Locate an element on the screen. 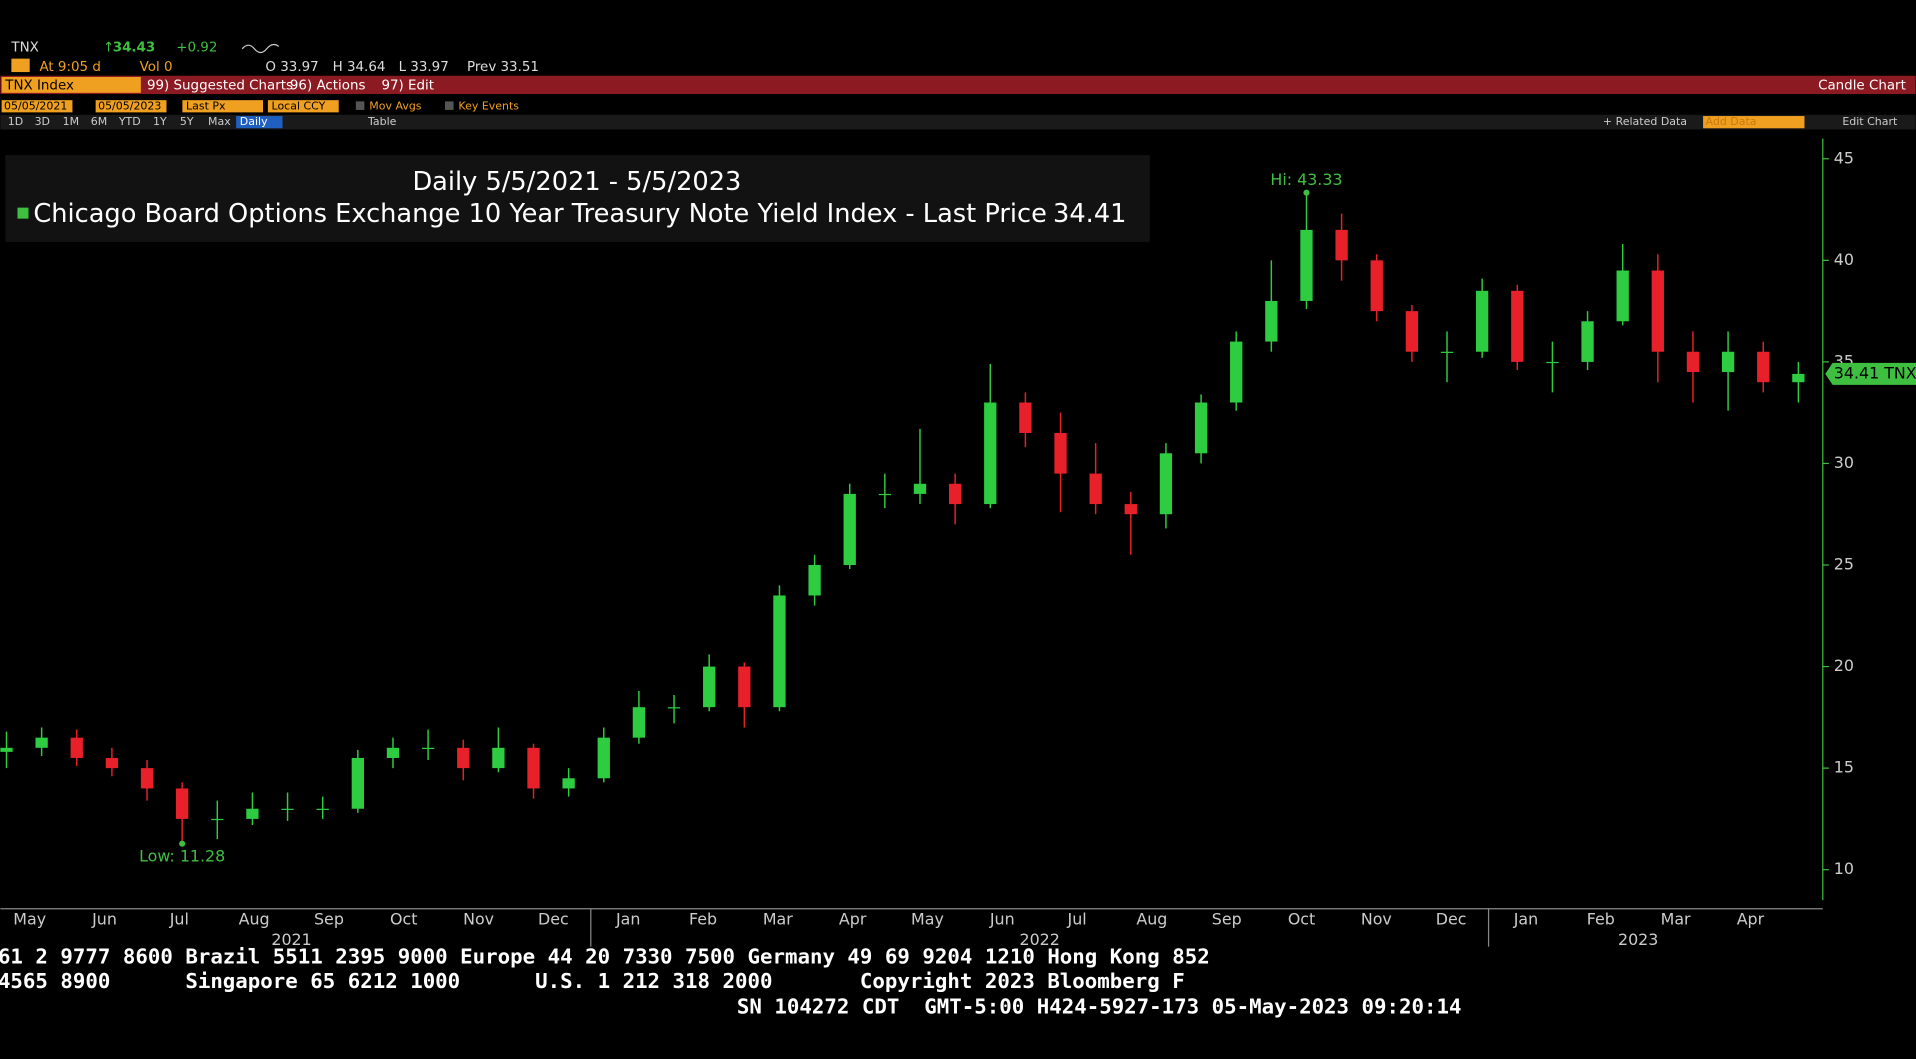  sparkline is located at coordinates (260, 48).